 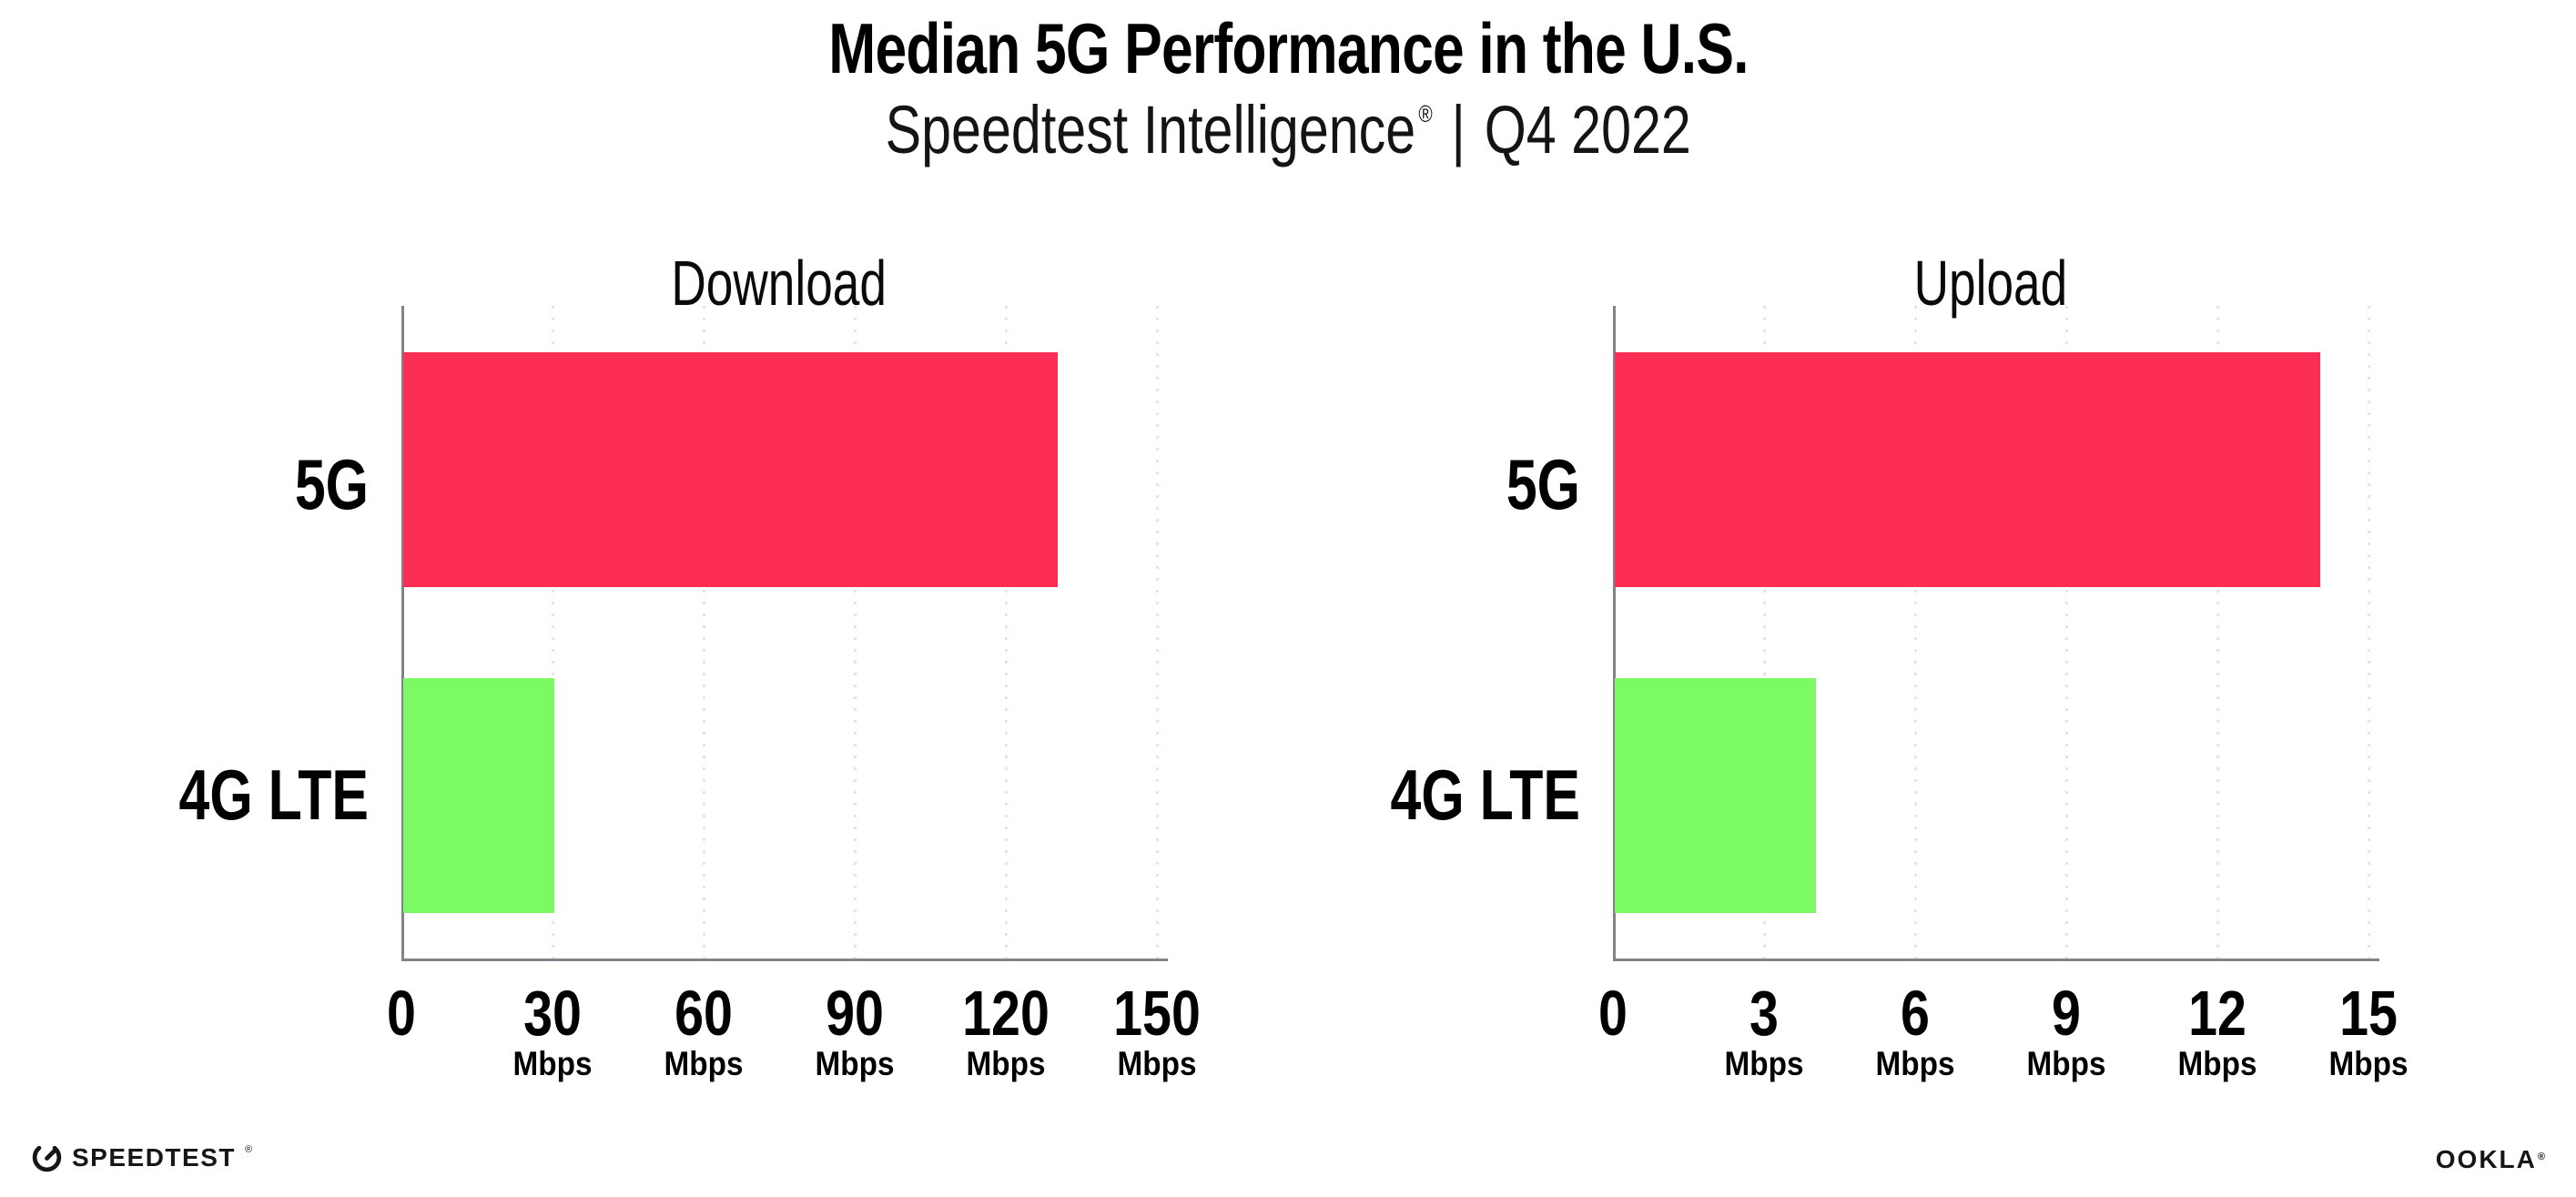 I want to click on subtitle-brand: Speedtest Intelligence, so click(x=1150, y=130).